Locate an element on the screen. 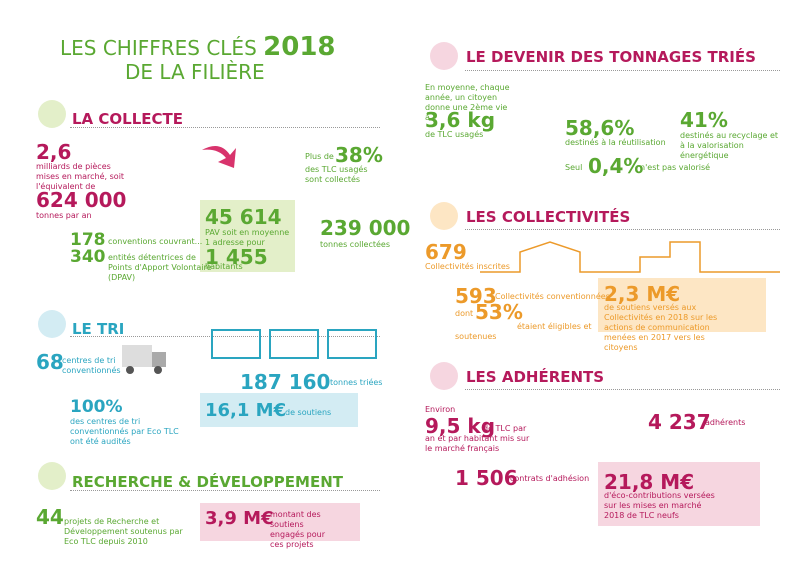 This screenshot has width=800, height=566. stat-text: Collectivités inscrites is located at coordinates (467, 266).